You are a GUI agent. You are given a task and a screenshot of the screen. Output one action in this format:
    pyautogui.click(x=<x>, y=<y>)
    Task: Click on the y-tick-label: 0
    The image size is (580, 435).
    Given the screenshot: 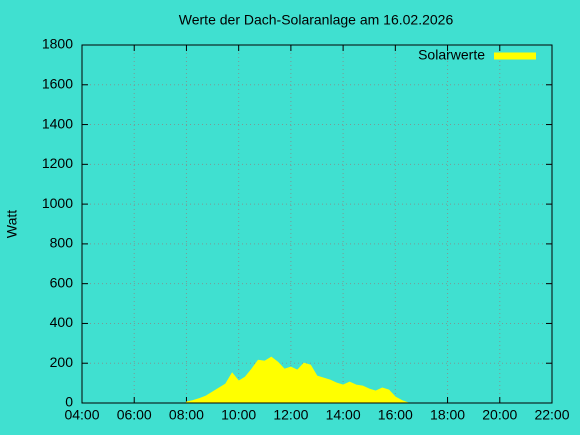 What is the action you would take?
    pyautogui.click(x=69, y=402)
    